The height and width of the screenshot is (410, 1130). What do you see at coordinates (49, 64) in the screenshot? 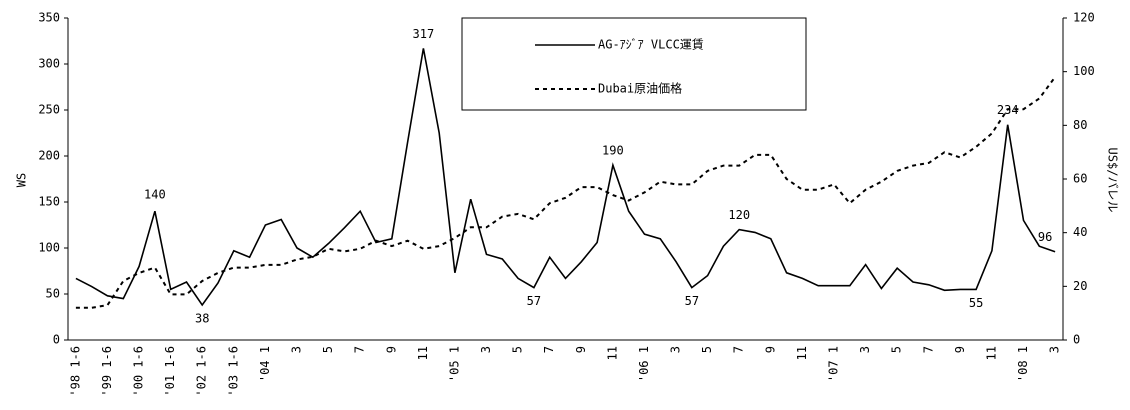
I see `y-tick-label: 300` at bounding box center [49, 64].